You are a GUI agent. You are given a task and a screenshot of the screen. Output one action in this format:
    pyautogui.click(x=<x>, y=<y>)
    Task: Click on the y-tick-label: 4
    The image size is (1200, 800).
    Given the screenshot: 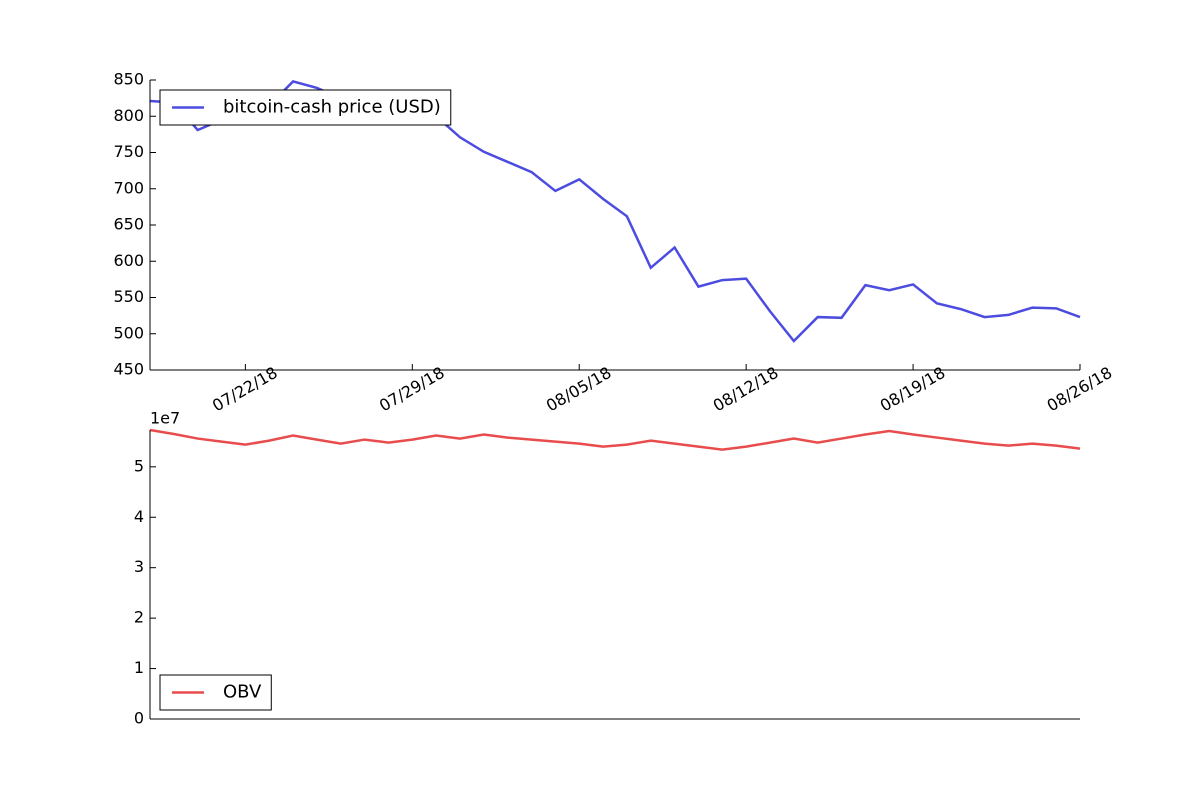 What is the action you would take?
    pyautogui.click(x=139, y=516)
    